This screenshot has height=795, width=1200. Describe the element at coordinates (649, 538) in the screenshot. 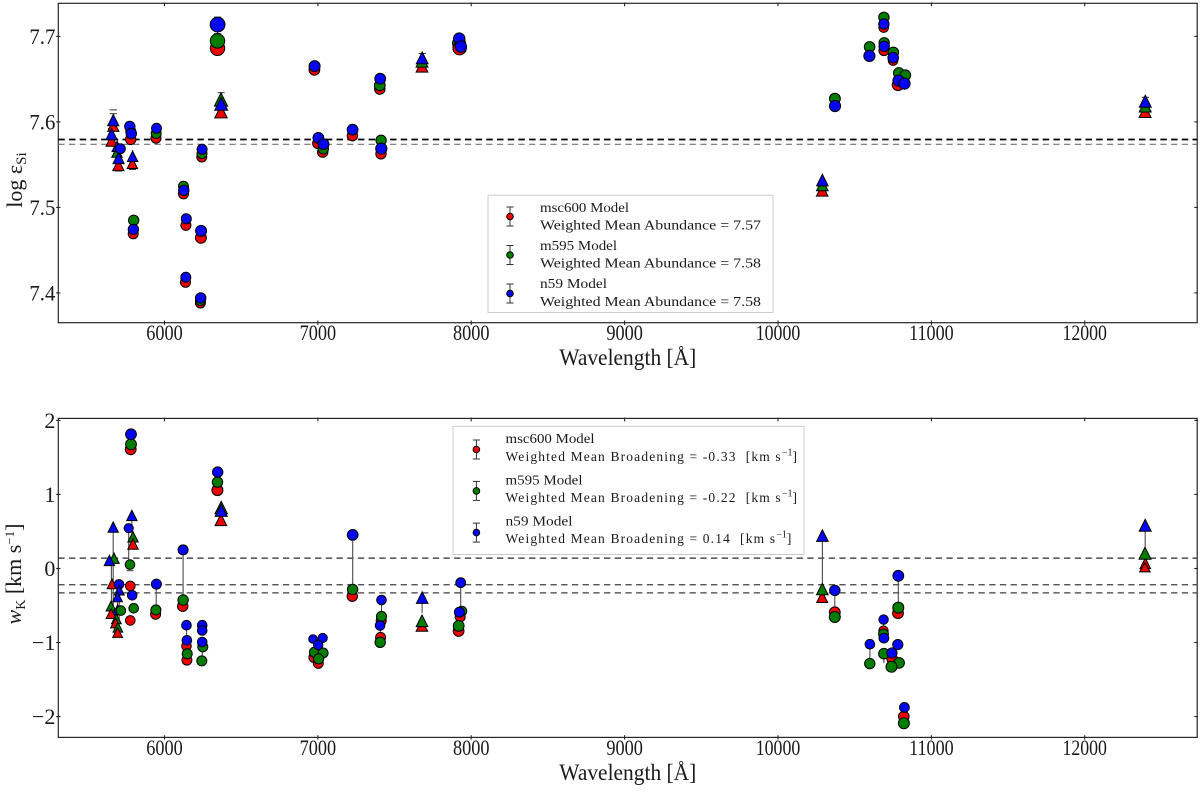

I see `svg-text:Weighted Mean Broadening = 0.1: Weighted Mean Broadening = 0.14 [km s−1]` at that location.